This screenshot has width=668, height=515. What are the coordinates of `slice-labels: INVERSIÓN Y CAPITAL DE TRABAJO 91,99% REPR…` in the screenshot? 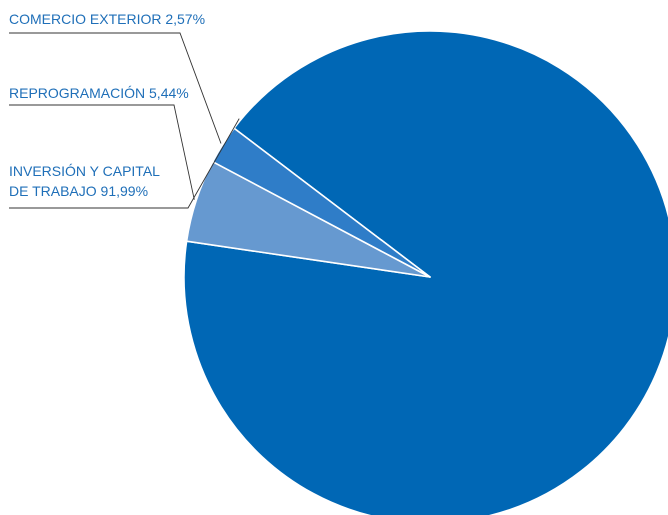 It's located at (107, 105).